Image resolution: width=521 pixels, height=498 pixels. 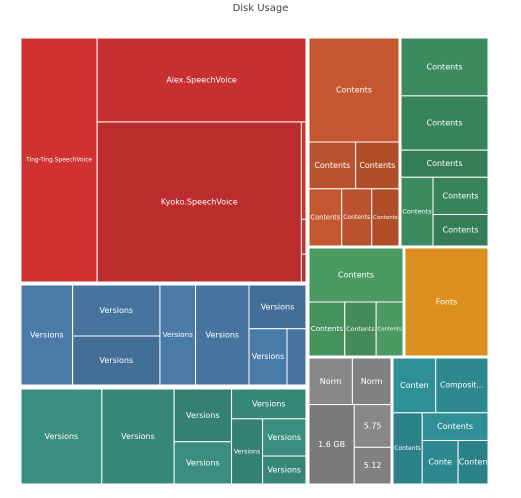 I want to click on treemap-cell-label: 1.6 GB, so click(x=331, y=444).